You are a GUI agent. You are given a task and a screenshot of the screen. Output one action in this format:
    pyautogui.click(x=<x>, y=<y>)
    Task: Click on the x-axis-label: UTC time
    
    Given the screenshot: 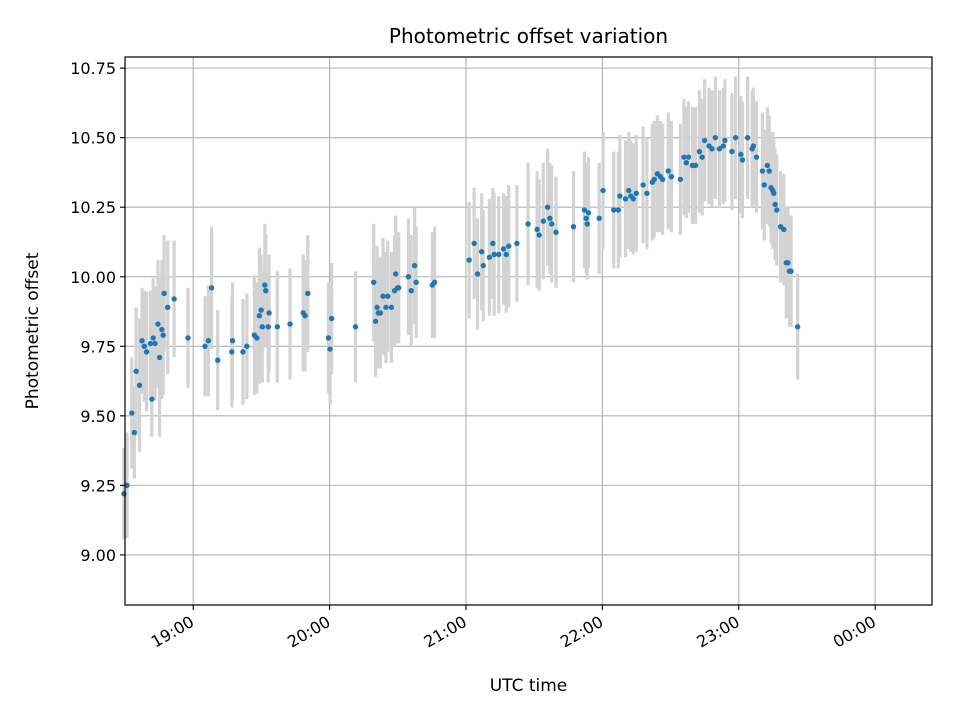 What is the action you would take?
    pyautogui.click(x=529, y=686)
    